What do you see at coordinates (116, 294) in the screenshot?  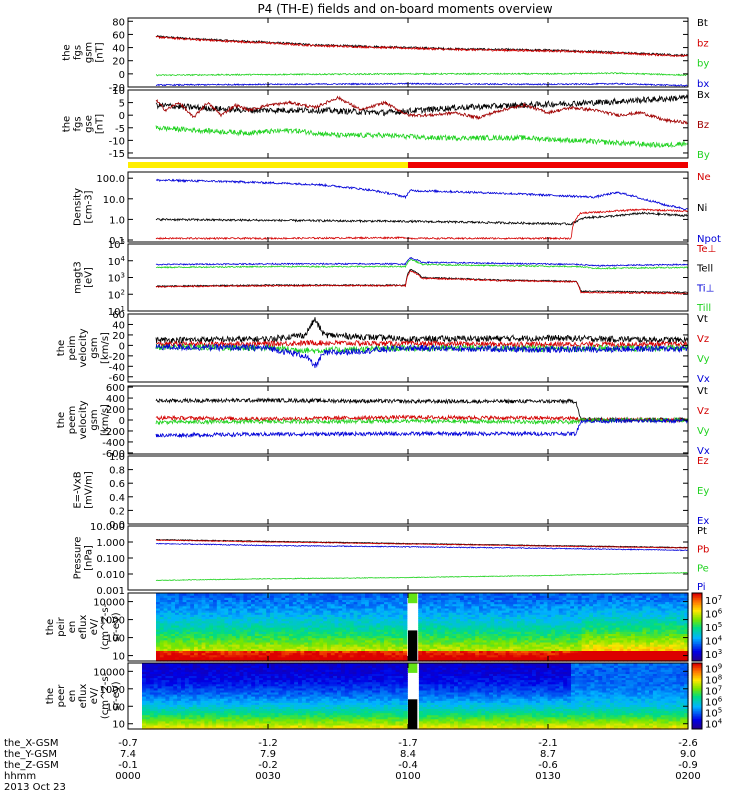 I see `y-tick-label: 102` at bounding box center [116, 294].